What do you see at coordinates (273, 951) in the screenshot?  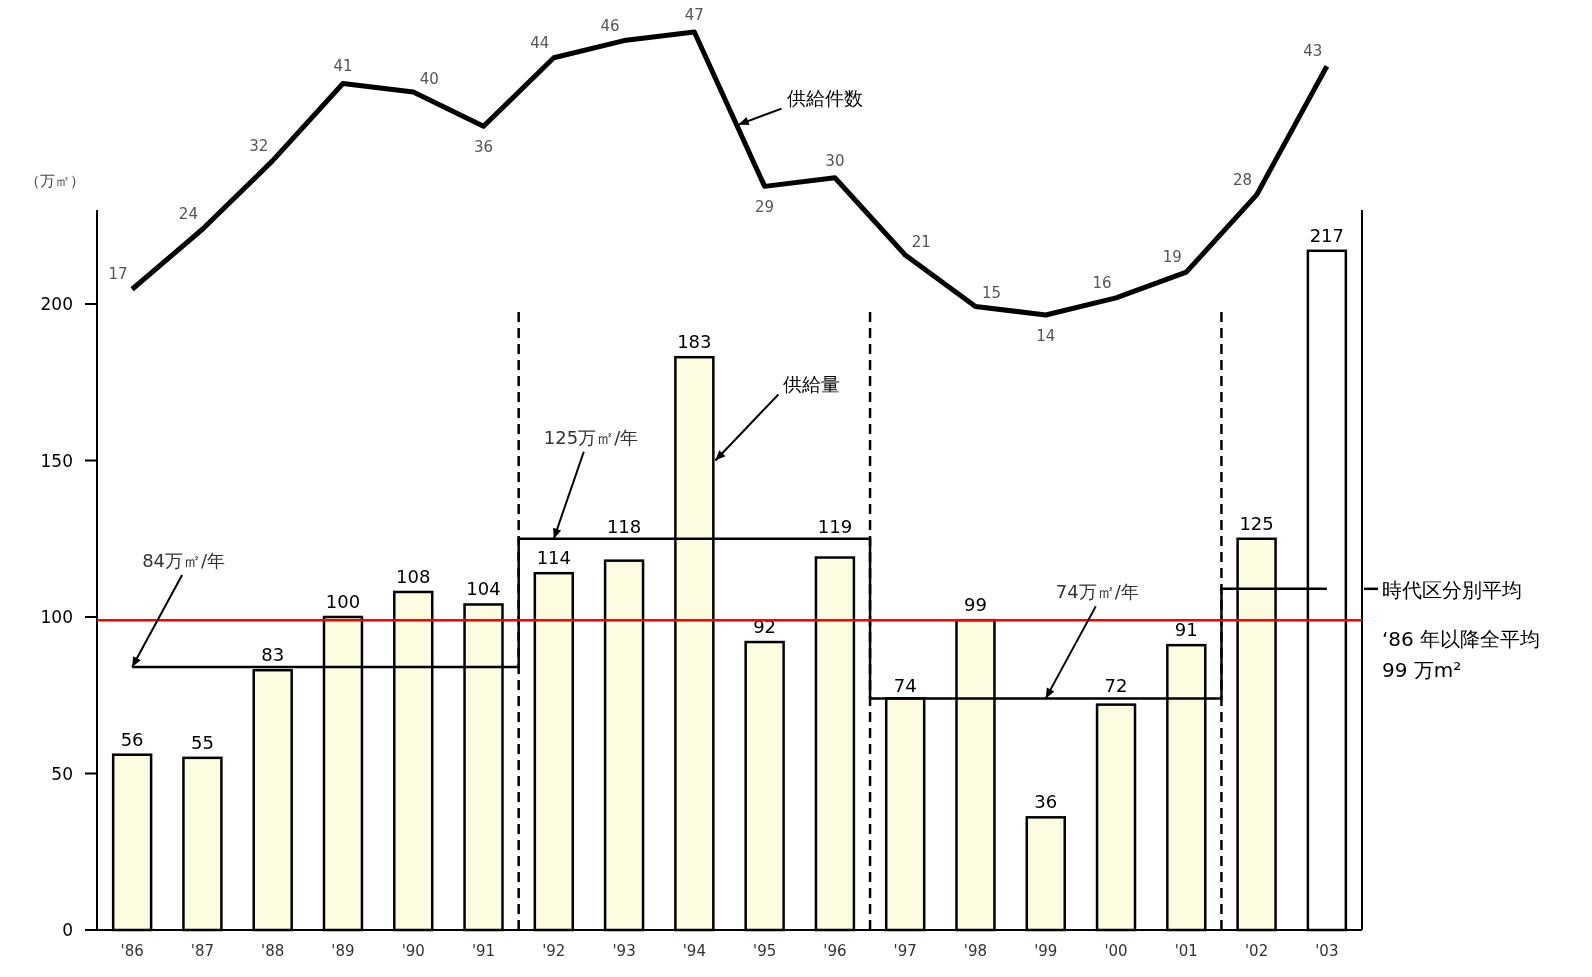 I see `x-tick-label: '88` at bounding box center [273, 951].